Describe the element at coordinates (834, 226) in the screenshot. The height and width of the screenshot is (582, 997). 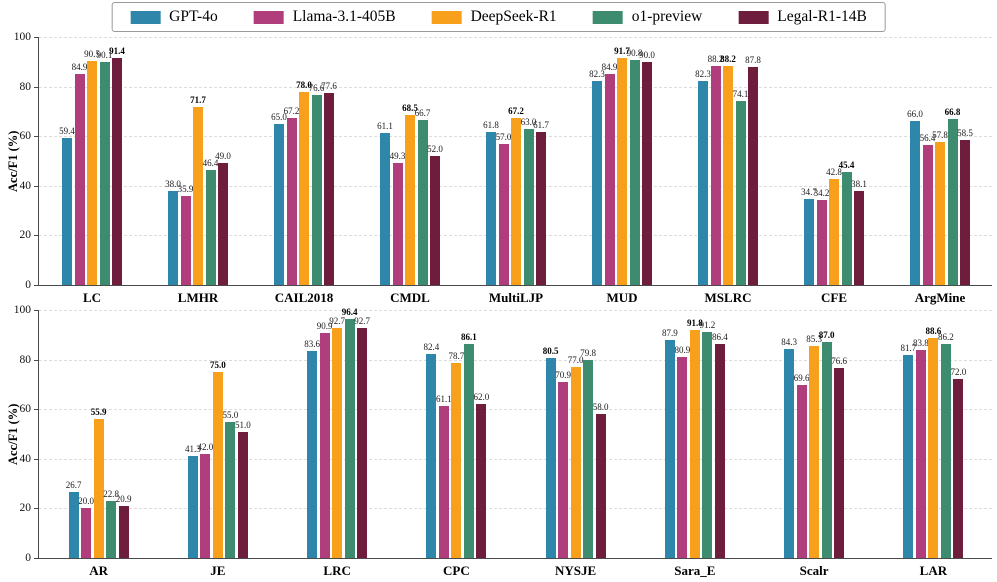
I see `bar: 42.8` at that location.